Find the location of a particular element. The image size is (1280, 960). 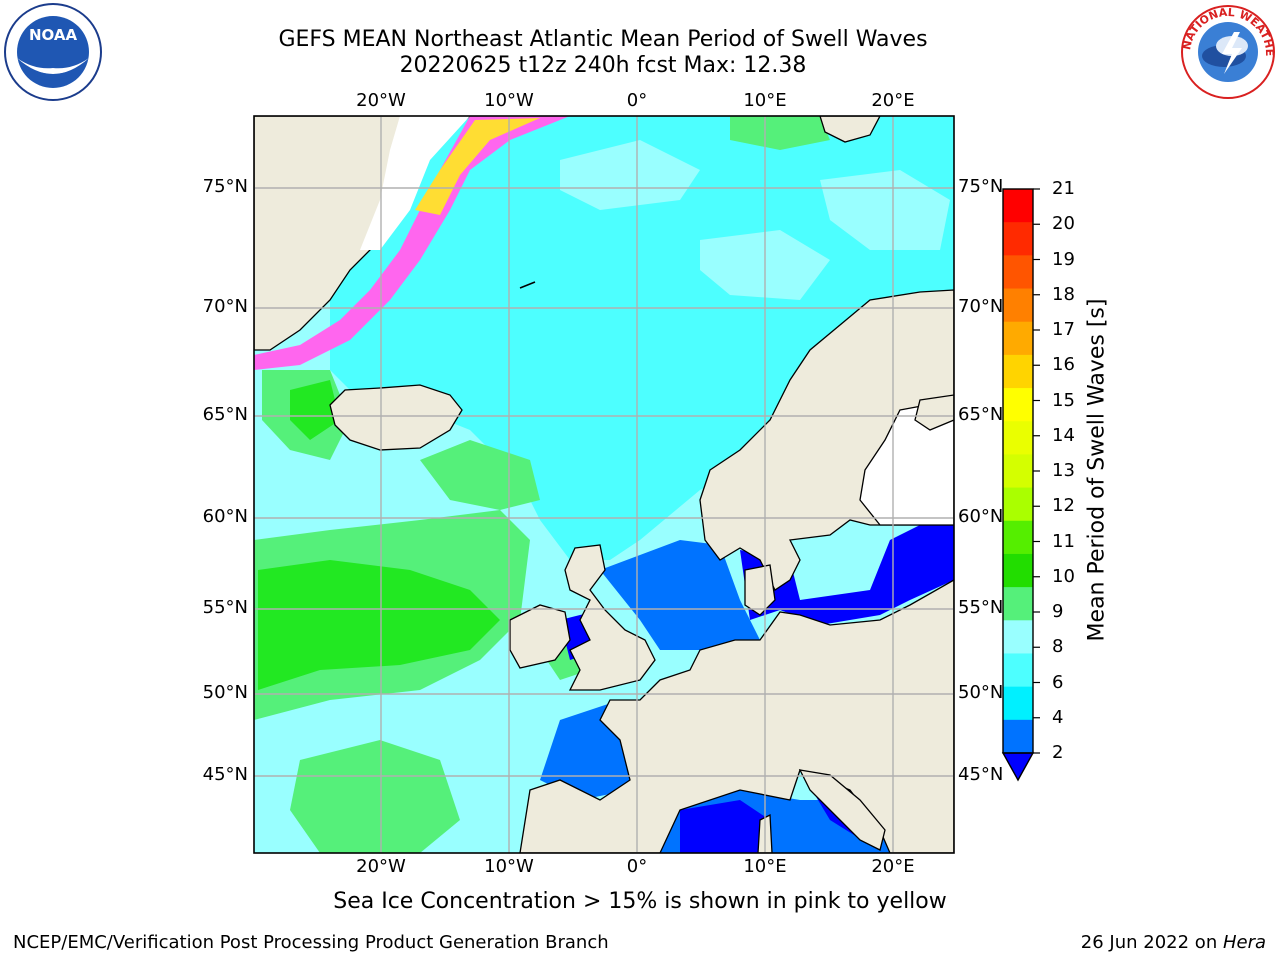

lat-label-right: 75°N is located at coordinates (981, 186).